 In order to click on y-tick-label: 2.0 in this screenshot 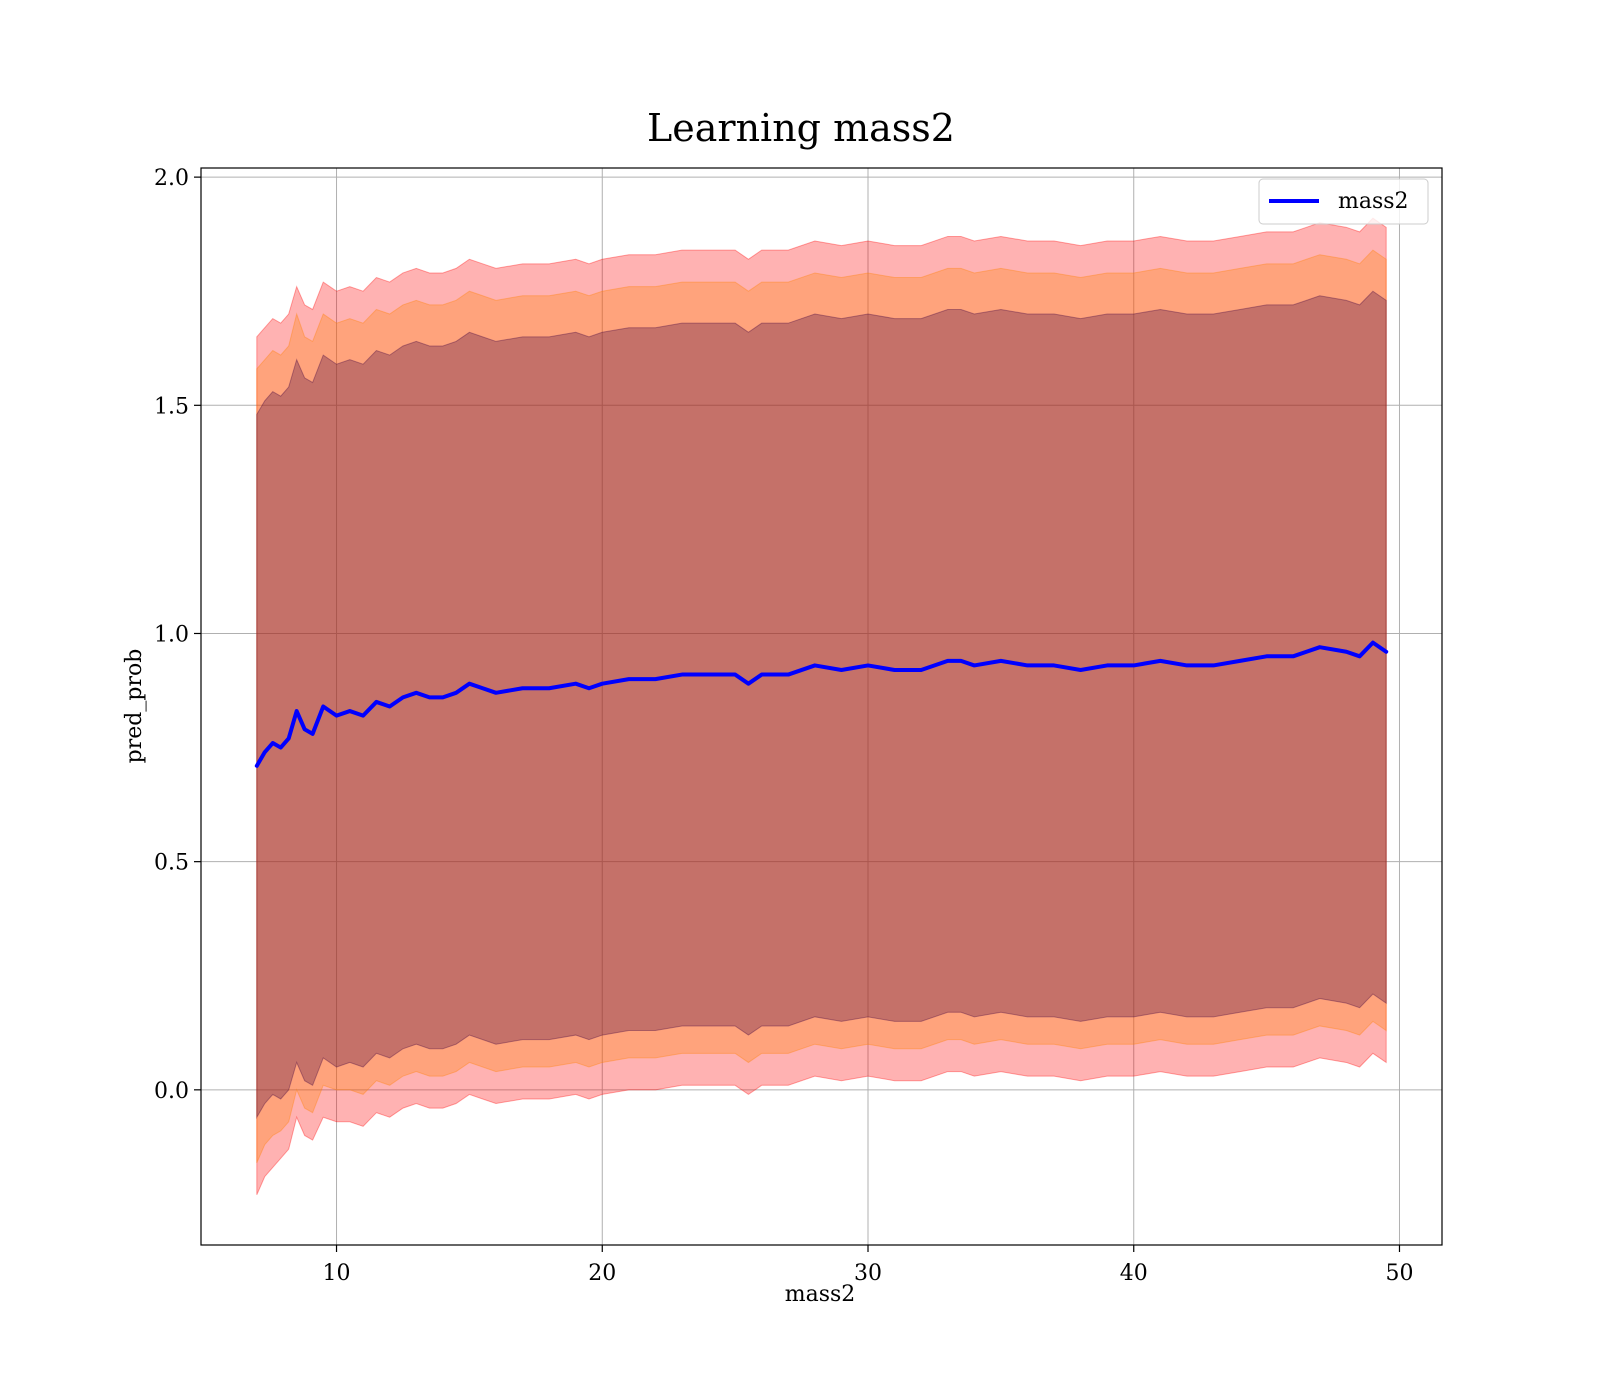, I will do `click(171, 178)`.